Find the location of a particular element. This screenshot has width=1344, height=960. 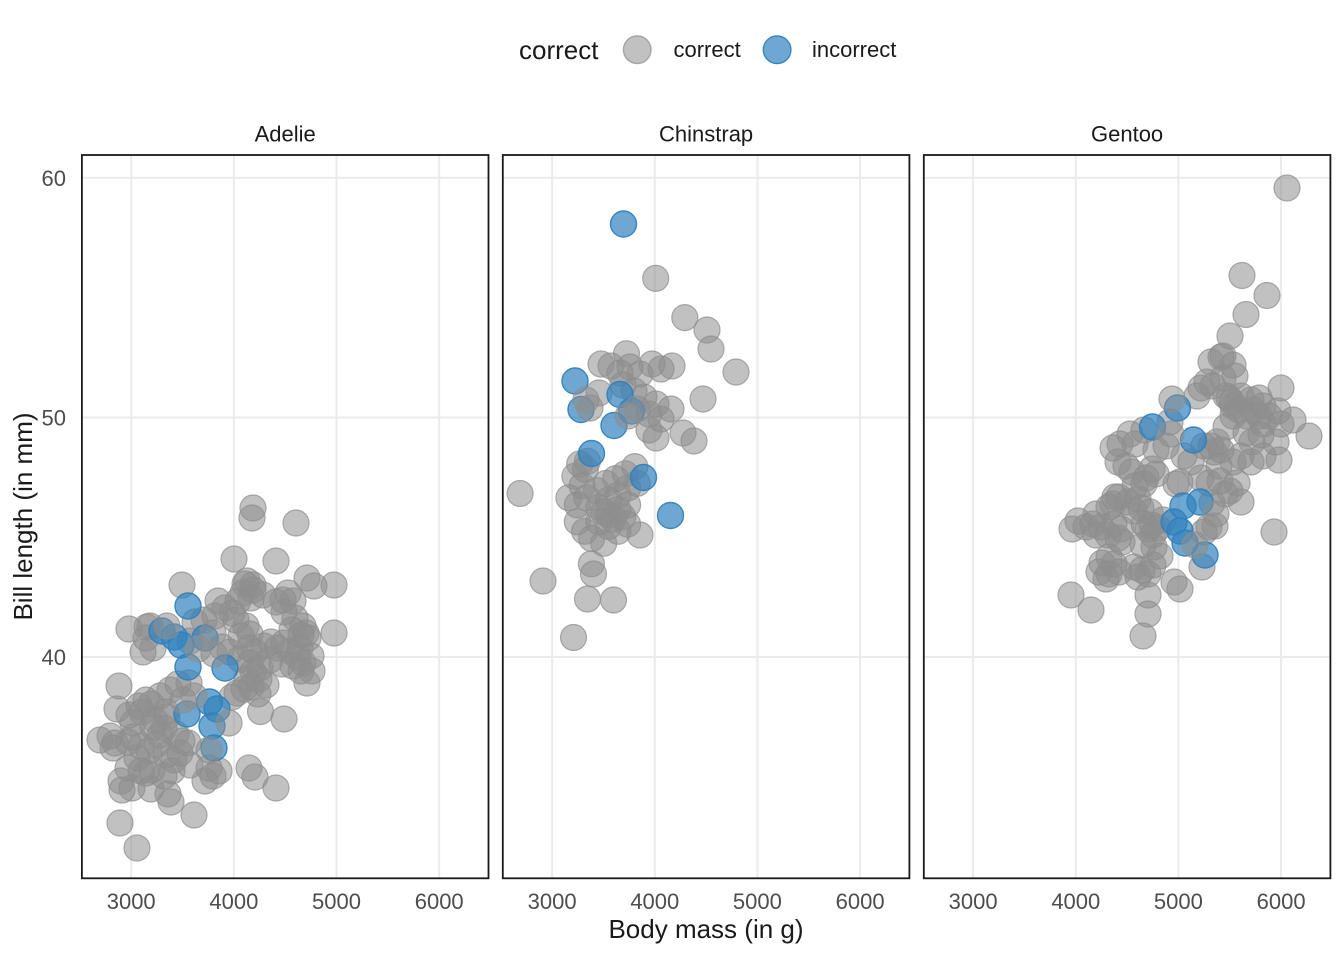

svg-text: Bill length (in mm) is located at coordinates (23, 516).